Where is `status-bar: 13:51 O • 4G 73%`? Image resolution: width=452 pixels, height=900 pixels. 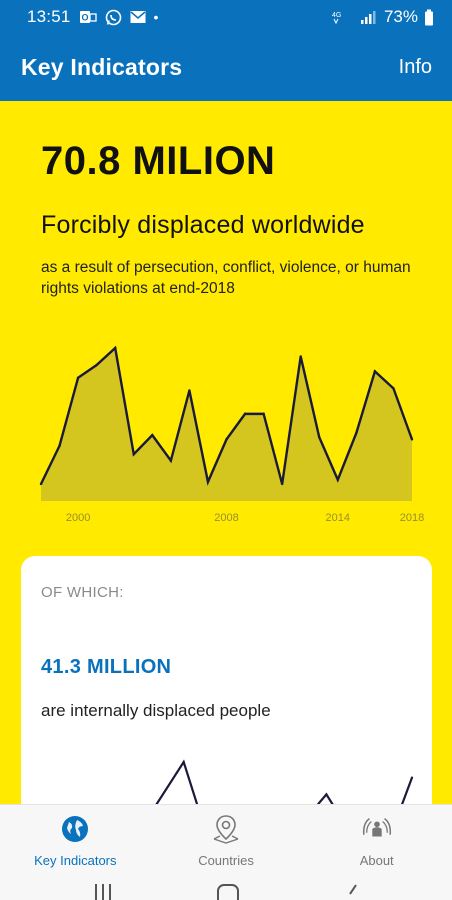
status-bar: 13:51 O • 4G 73% is located at coordinates (226, 17).